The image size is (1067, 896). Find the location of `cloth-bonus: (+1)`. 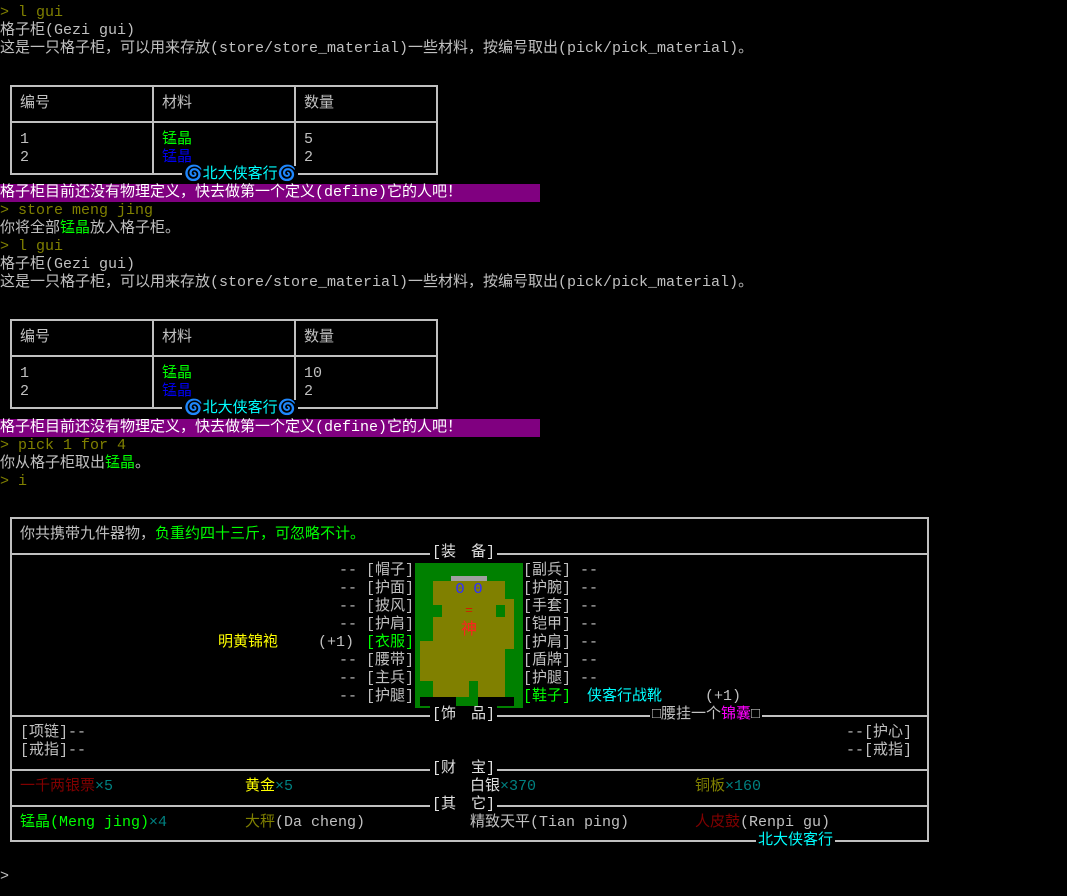

cloth-bonus: (+1) is located at coordinates (336, 642).